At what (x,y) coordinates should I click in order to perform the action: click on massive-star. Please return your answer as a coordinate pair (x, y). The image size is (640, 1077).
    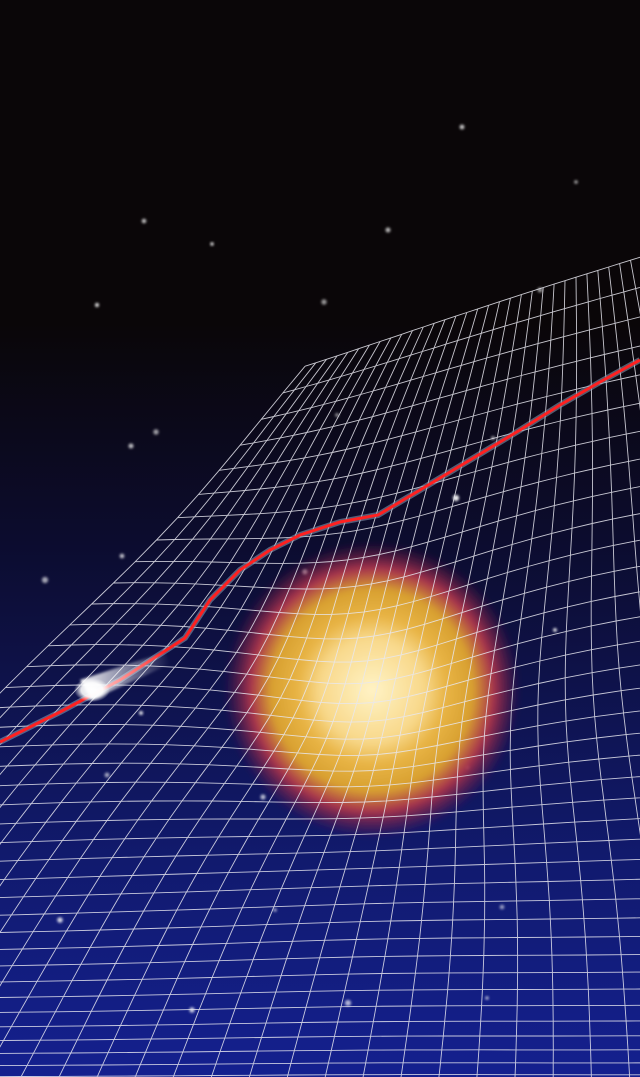
    Looking at the image, I should click on (372, 690).